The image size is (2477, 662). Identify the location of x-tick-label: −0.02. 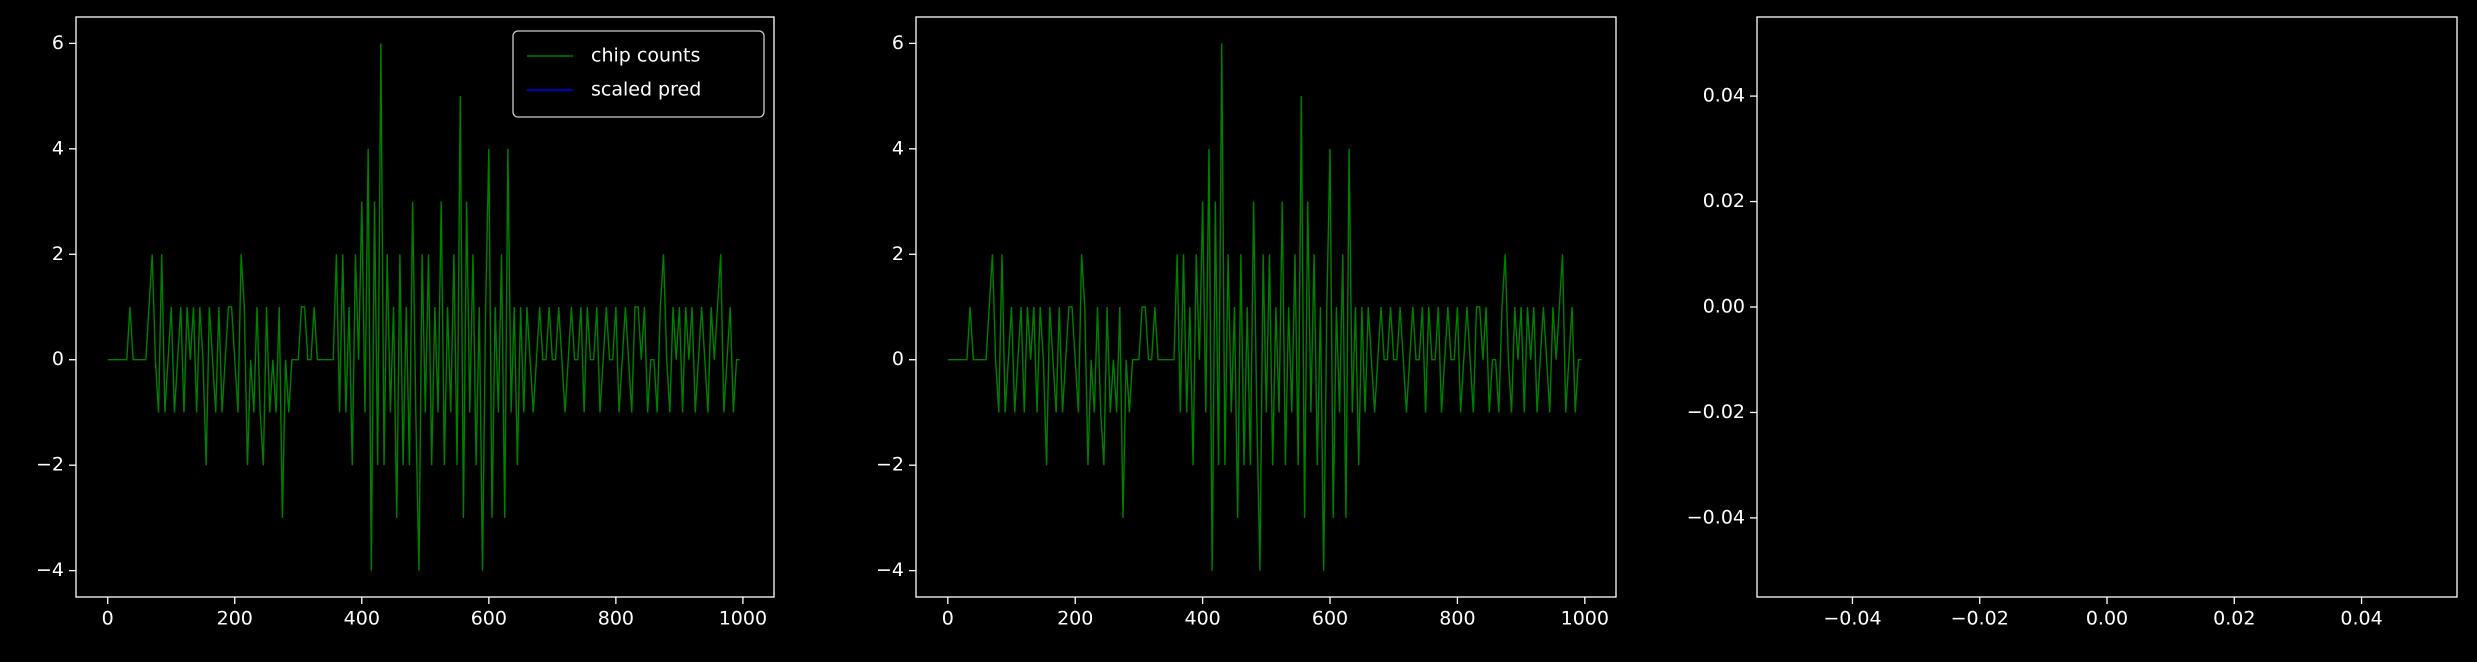
(1980, 619).